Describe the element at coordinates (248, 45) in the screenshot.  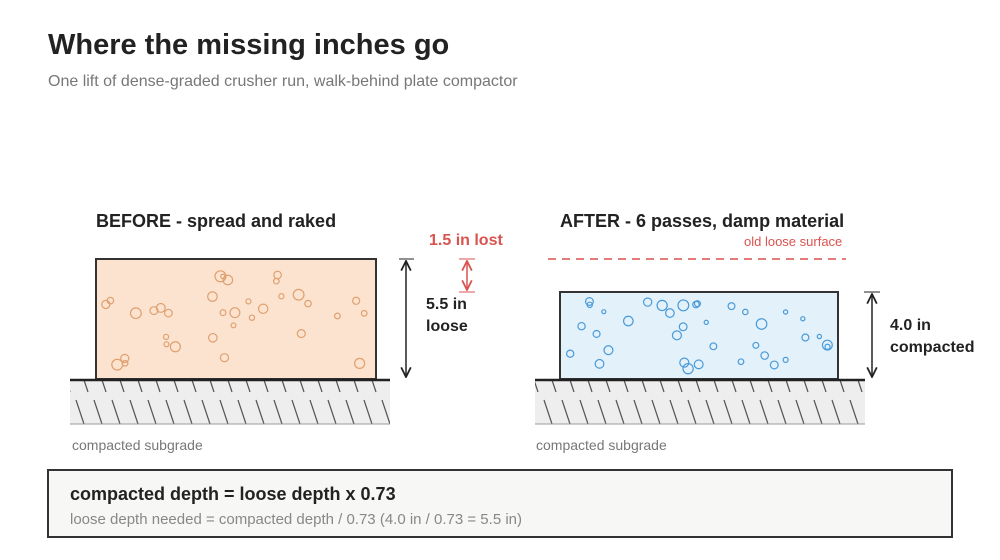
I see `title: Where the missing inches go` at that location.